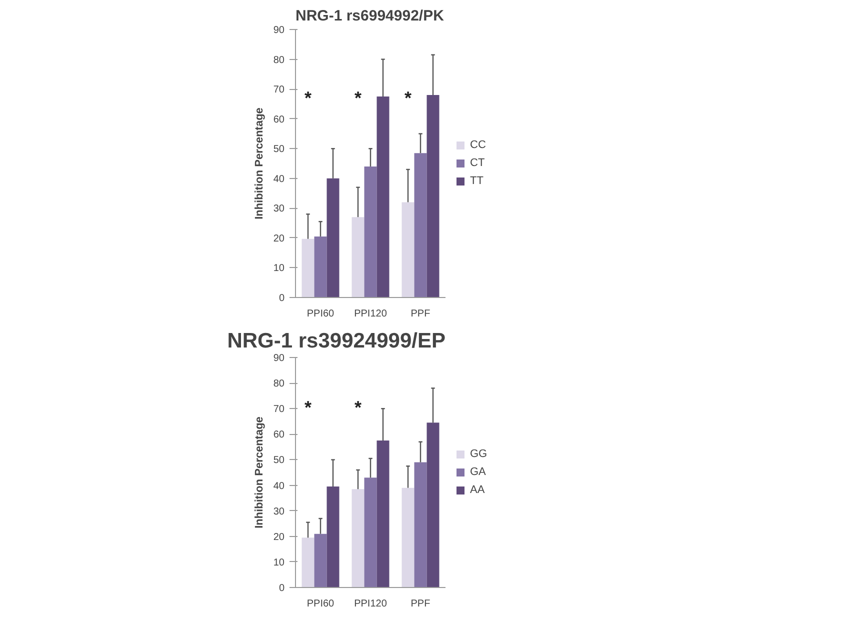 The width and height of the screenshot is (850, 619). I want to click on chart-title: NRG-1 rs6994992/PK, so click(370, 16).